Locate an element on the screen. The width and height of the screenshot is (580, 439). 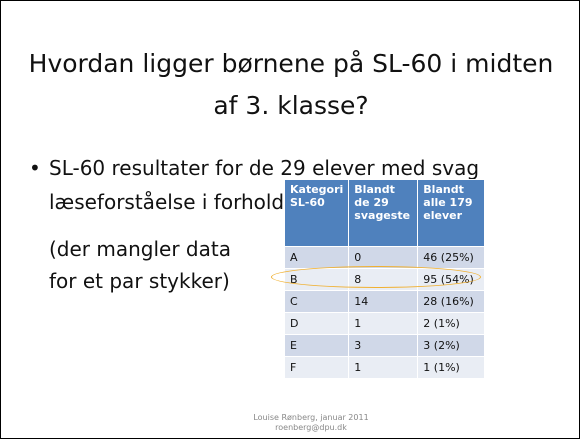
footer-line: Louise Rønberg, januar 2011 is located at coordinates (311, 417).